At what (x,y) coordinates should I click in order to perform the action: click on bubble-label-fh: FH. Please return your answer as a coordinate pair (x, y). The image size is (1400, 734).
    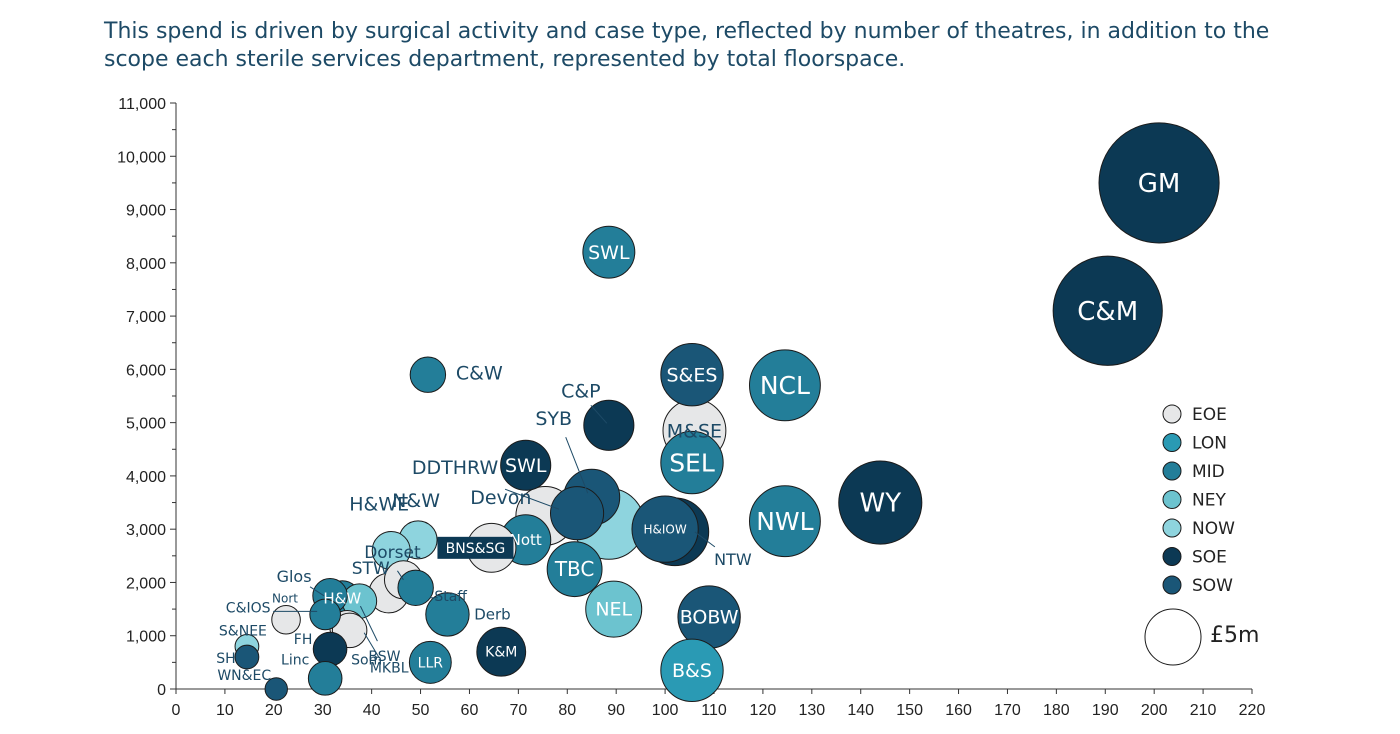
    Looking at the image, I should click on (303, 640).